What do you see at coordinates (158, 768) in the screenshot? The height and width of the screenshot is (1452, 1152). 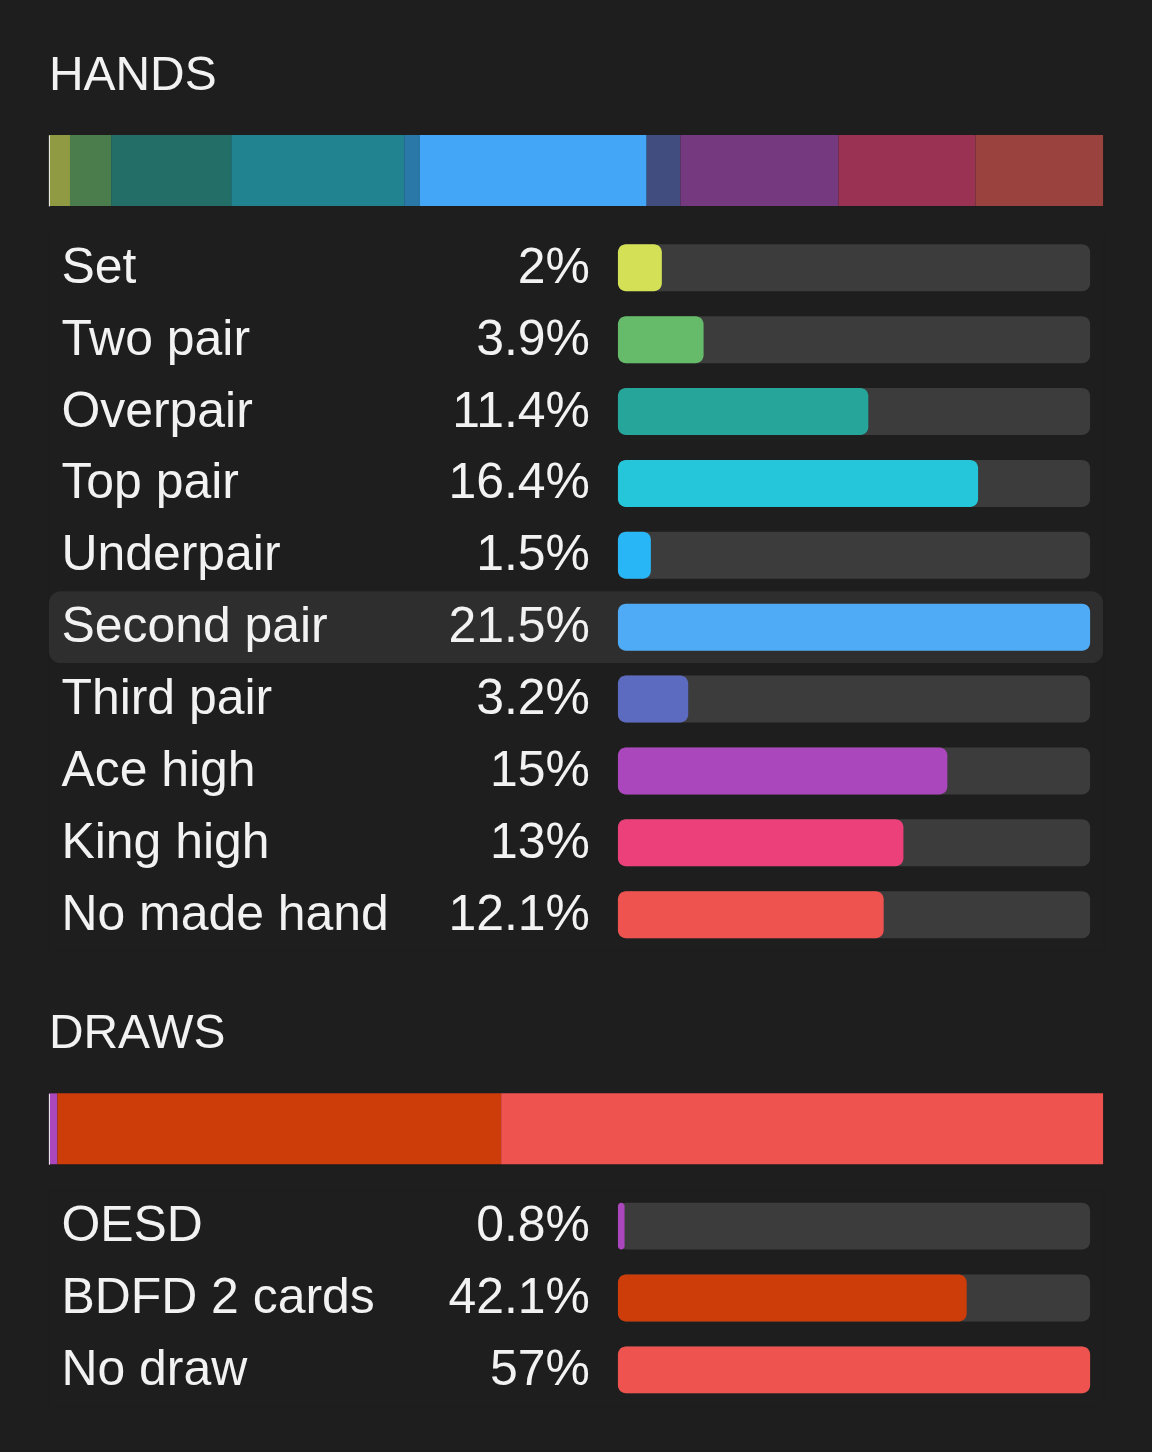 I see `y-tick-label: Ace high` at bounding box center [158, 768].